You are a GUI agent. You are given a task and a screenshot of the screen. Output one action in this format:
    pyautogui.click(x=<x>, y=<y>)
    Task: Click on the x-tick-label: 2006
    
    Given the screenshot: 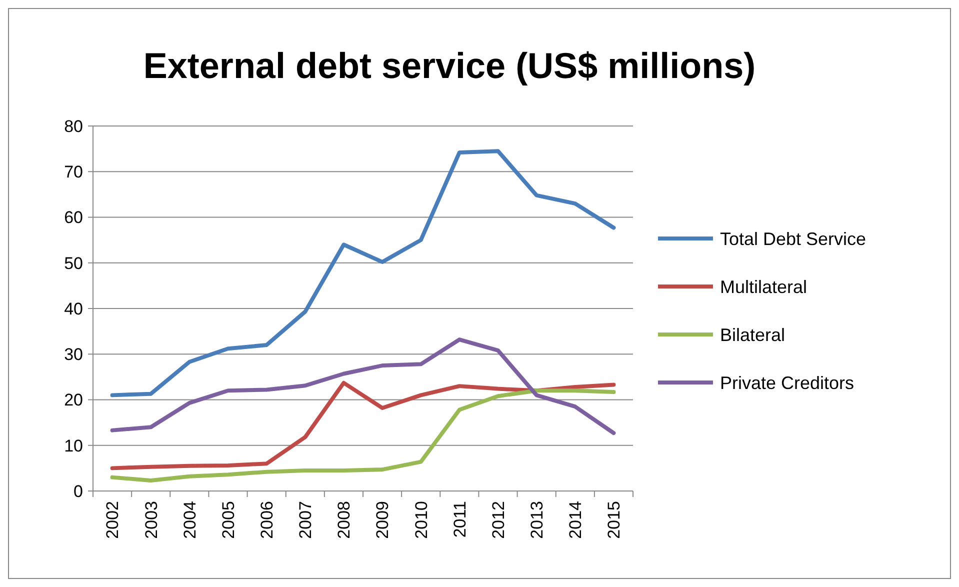 What is the action you would take?
    pyautogui.click(x=267, y=520)
    